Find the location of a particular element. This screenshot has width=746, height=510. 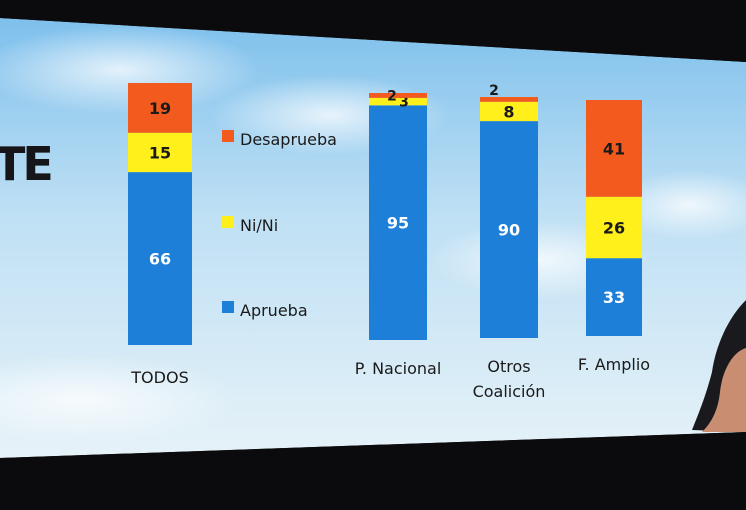

data-label-3-aprueba: 33 is located at coordinates (614, 297).